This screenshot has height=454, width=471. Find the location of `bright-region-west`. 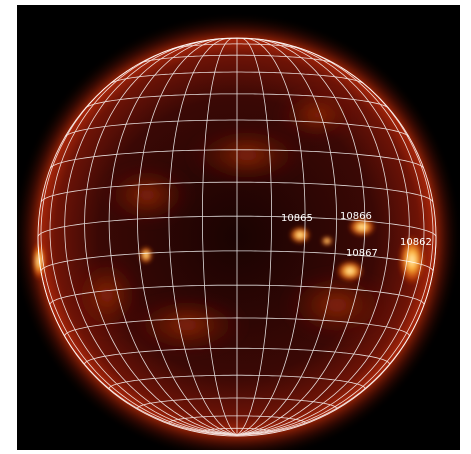

bright-region-west is located at coordinates (146, 255).